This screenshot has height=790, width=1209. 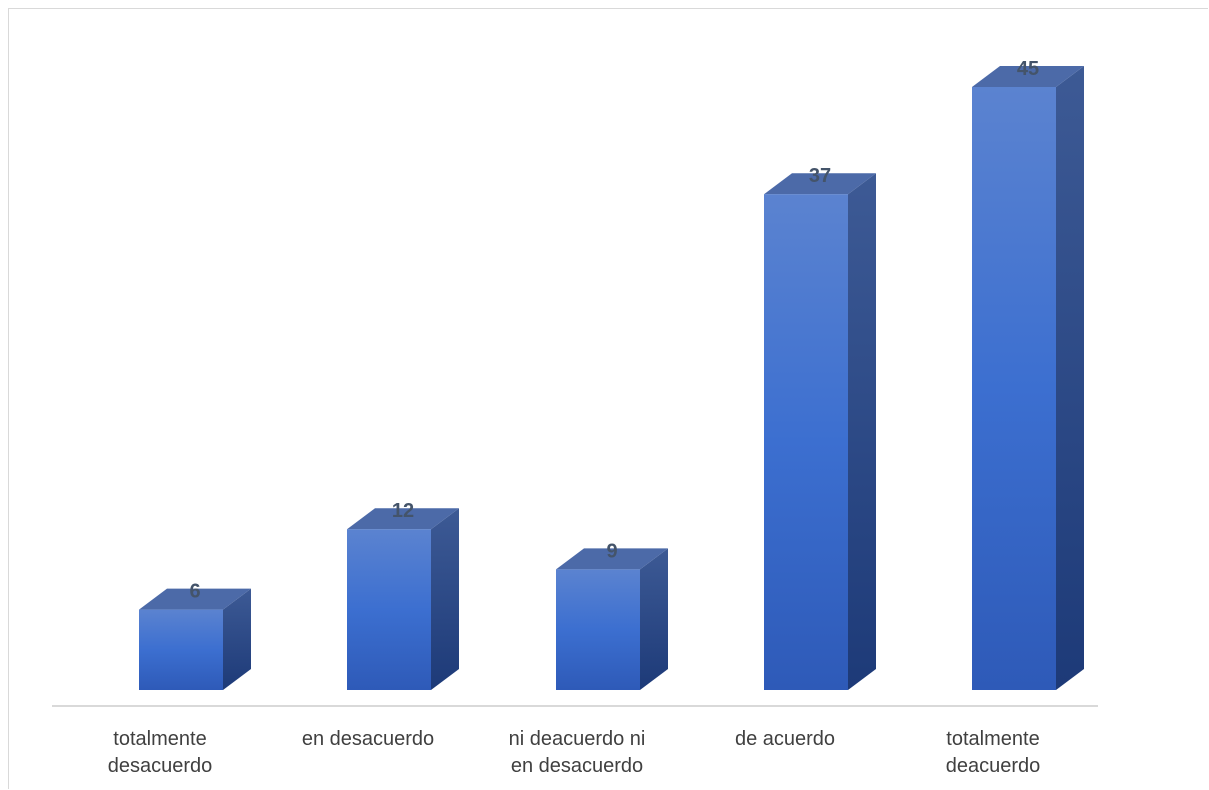 I want to click on category-label: de acuerdo, so click(x=785, y=739).